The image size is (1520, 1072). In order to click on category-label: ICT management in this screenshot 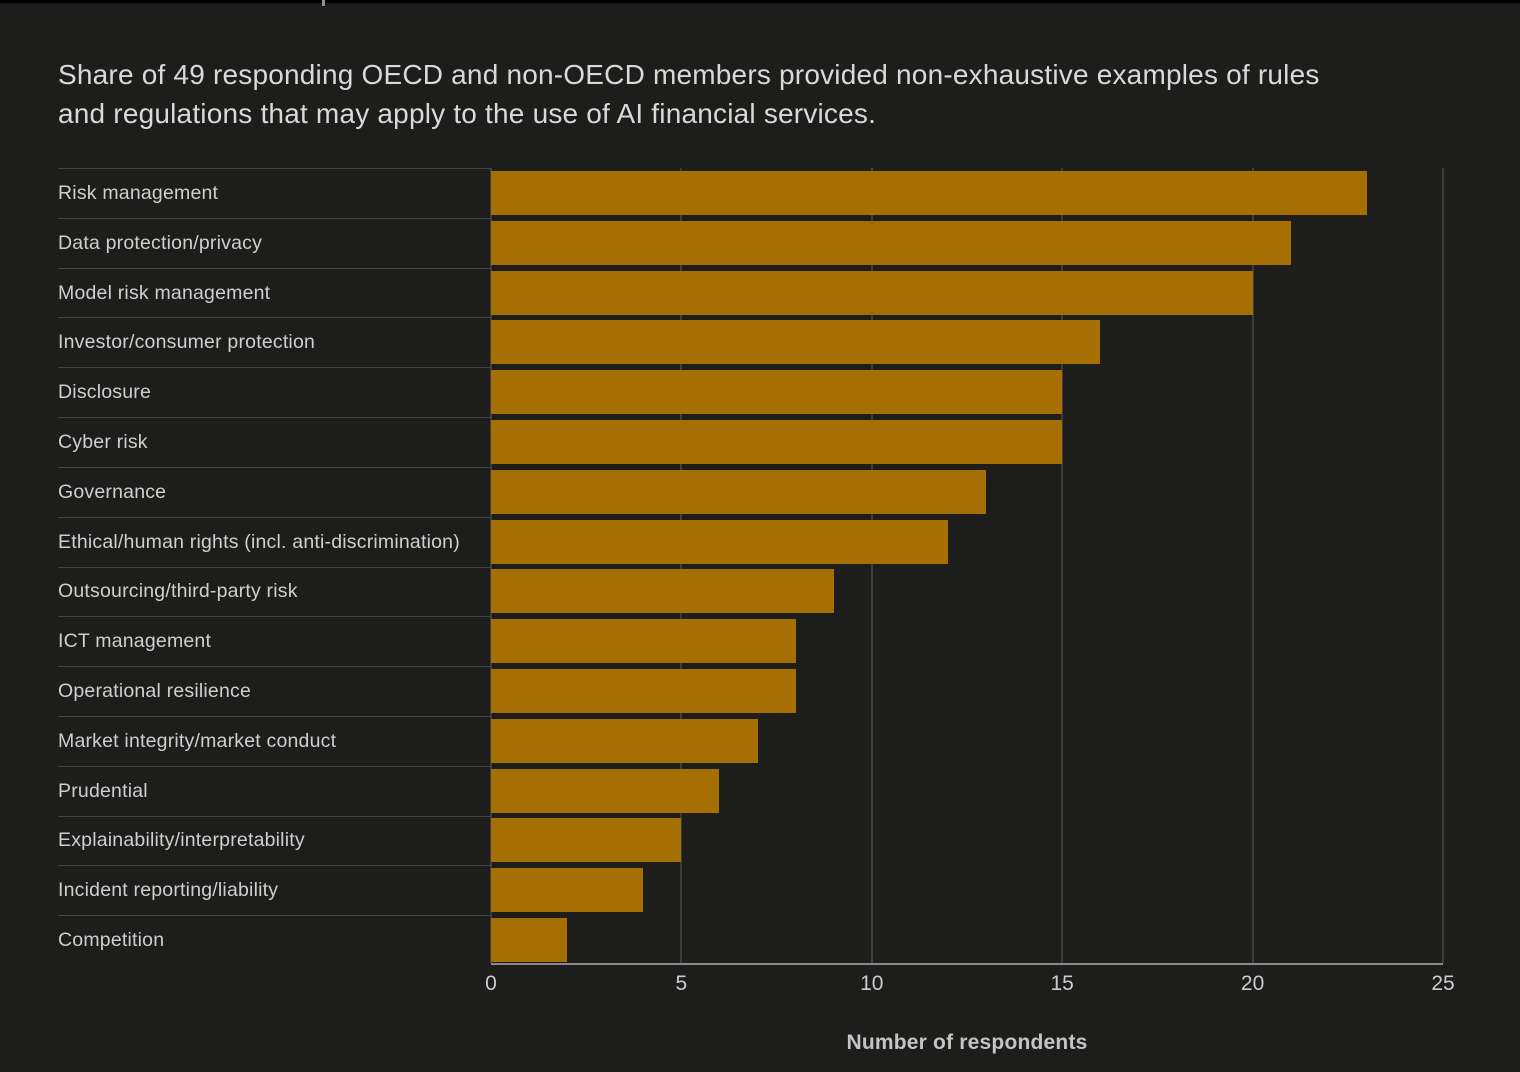, I will do `click(274, 641)`.